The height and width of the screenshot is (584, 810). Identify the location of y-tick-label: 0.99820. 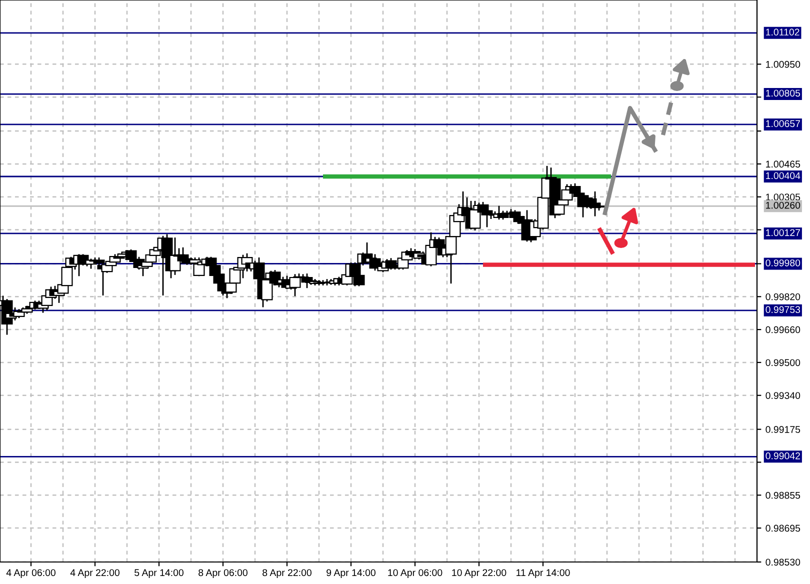
(783, 296).